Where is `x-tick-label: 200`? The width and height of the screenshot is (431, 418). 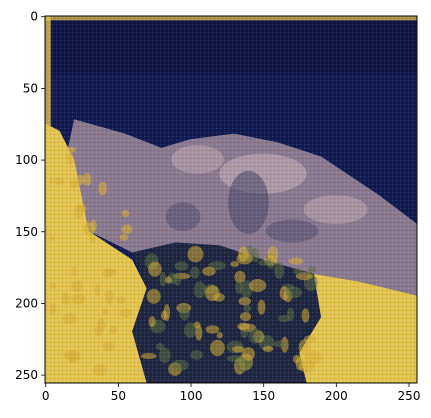
x-tick-label: 200 is located at coordinates (336, 396).